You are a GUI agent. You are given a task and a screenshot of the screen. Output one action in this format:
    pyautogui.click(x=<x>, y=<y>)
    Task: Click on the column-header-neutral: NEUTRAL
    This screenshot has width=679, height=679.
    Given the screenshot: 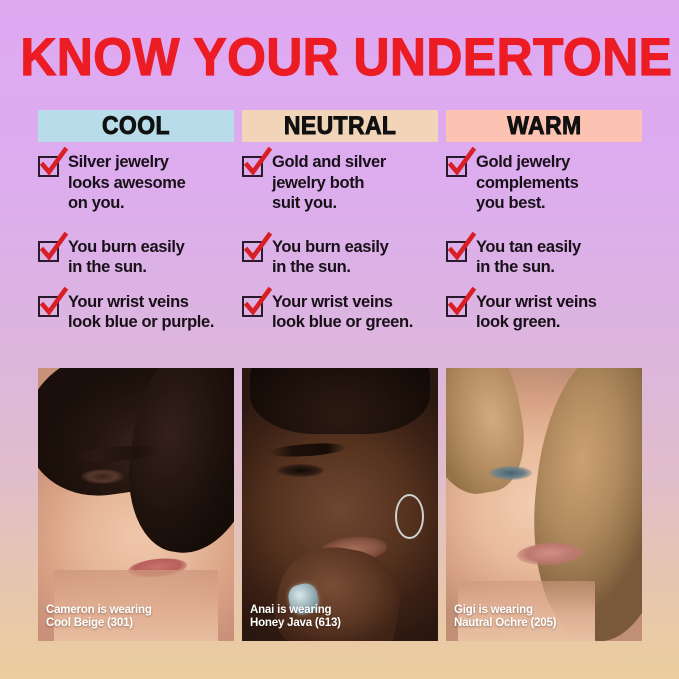 What is the action you would take?
    pyautogui.click(x=340, y=126)
    